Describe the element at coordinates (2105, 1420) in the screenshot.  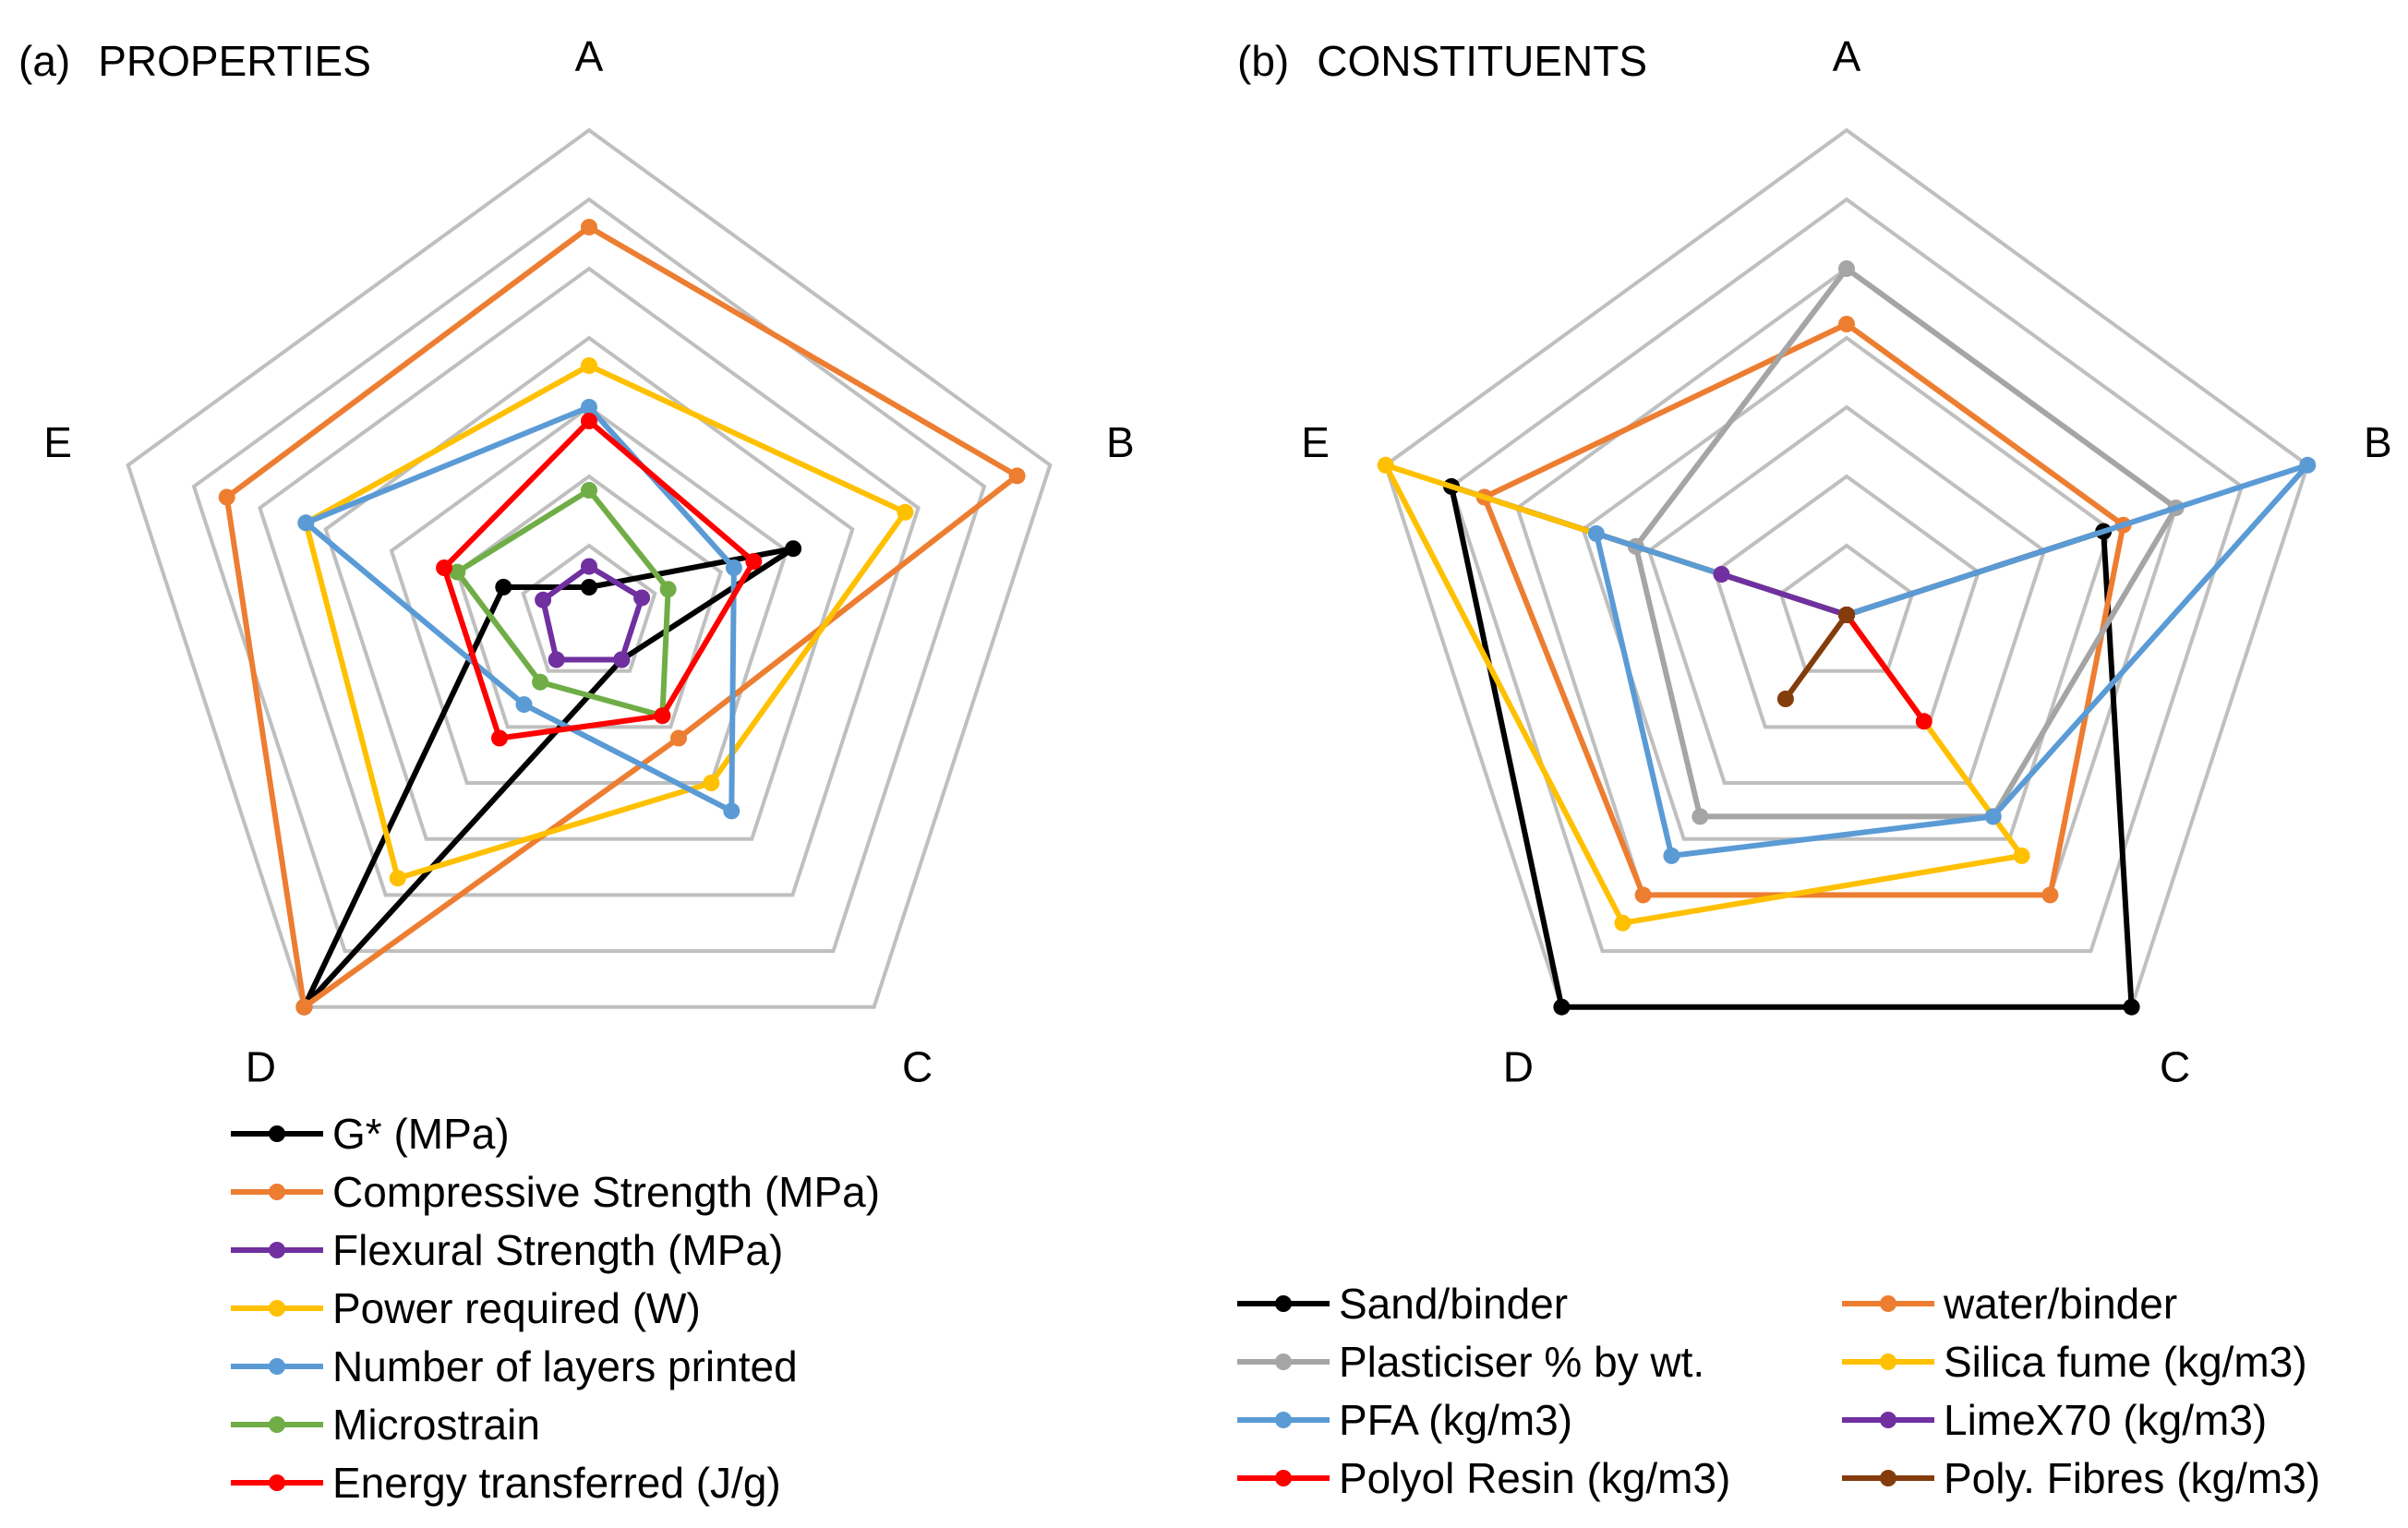
I see `legend-label: LimeX70 (kg/m3)` at that location.